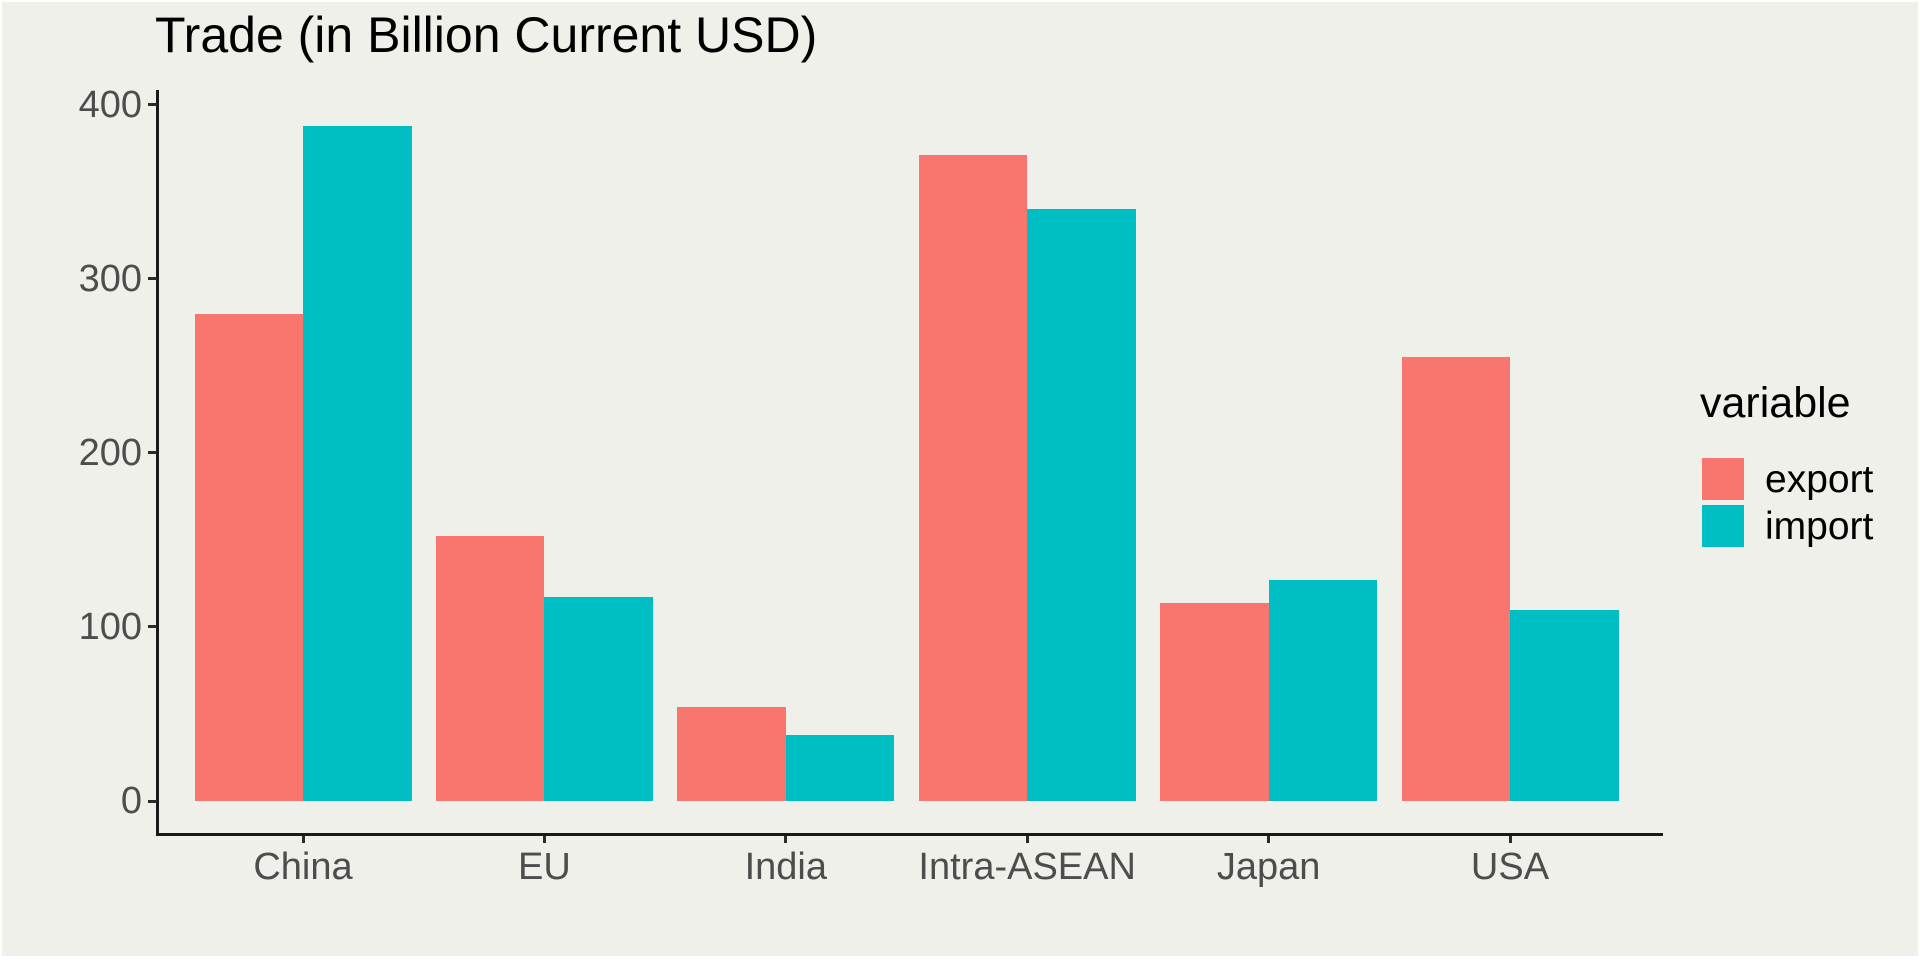 The image size is (1920, 960). What do you see at coordinates (303, 867) in the screenshot?
I see `x-axis-label: China` at bounding box center [303, 867].